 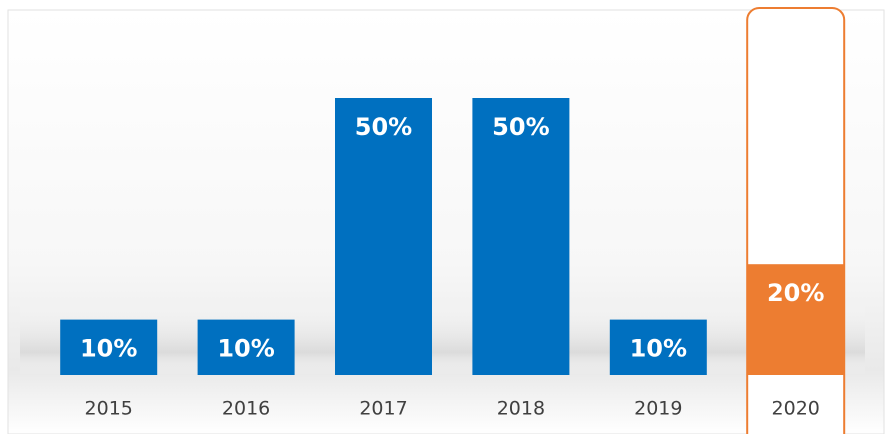 What do you see at coordinates (795, 293) in the screenshot?
I see `value-label: 20%` at bounding box center [795, 293].